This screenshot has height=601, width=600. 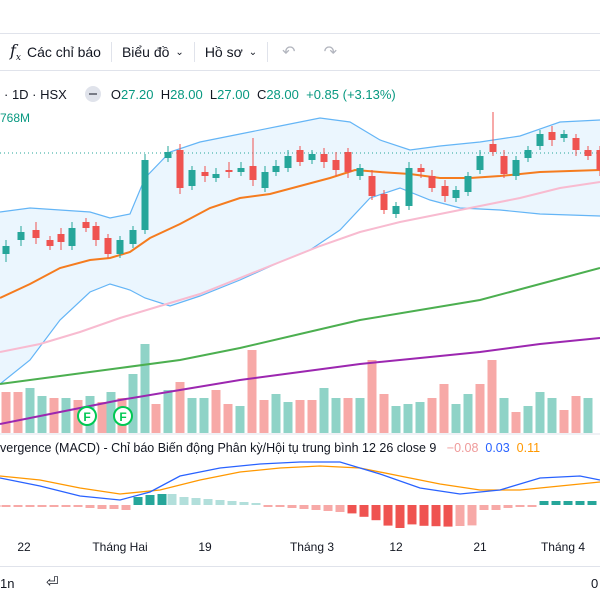 I want to click on x-tick-label: 21, so click(x=480, y=547).